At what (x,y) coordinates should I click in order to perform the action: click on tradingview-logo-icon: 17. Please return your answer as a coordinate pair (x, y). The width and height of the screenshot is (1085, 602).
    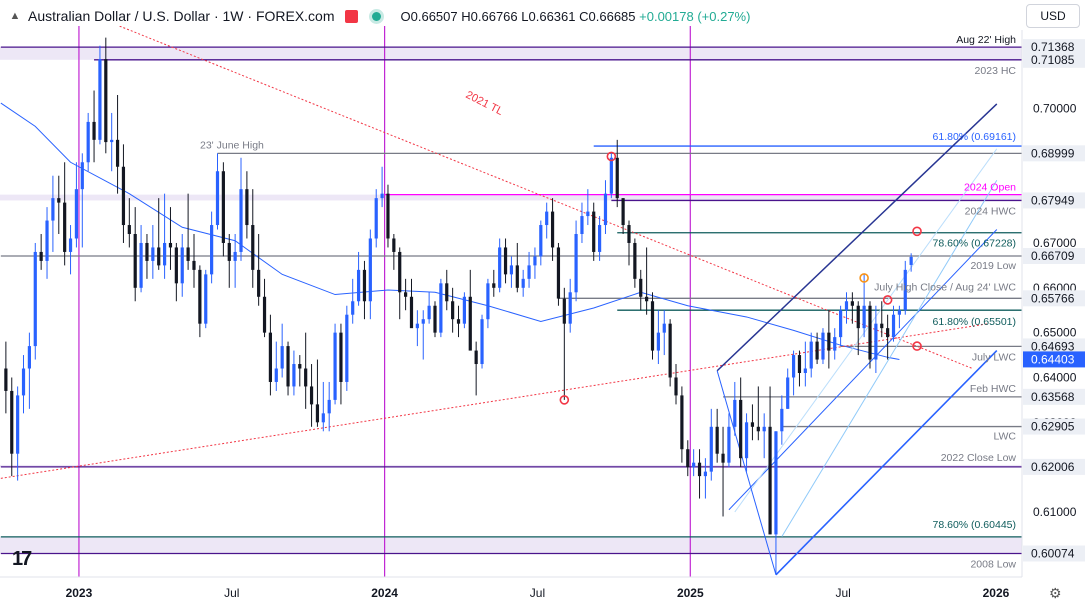
    Looking at the image, I should click on (22, 559).